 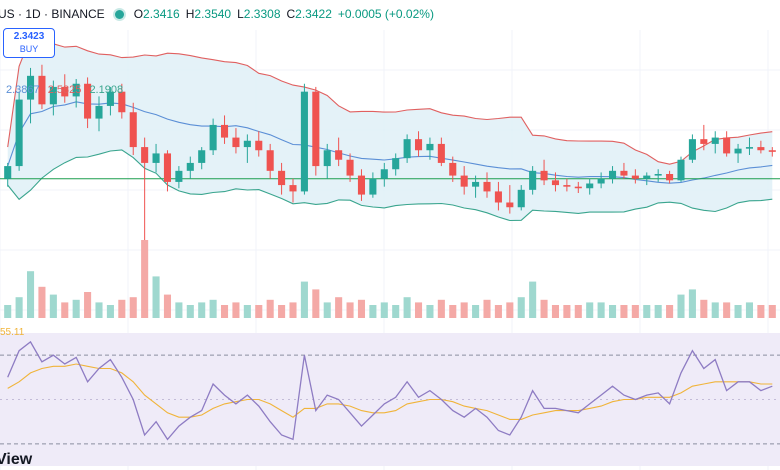 What do you see at coordinates (313, 14) in the screenshot?
I see `ohlc-c-value: 2.3422` at bounding box center [313, 14].